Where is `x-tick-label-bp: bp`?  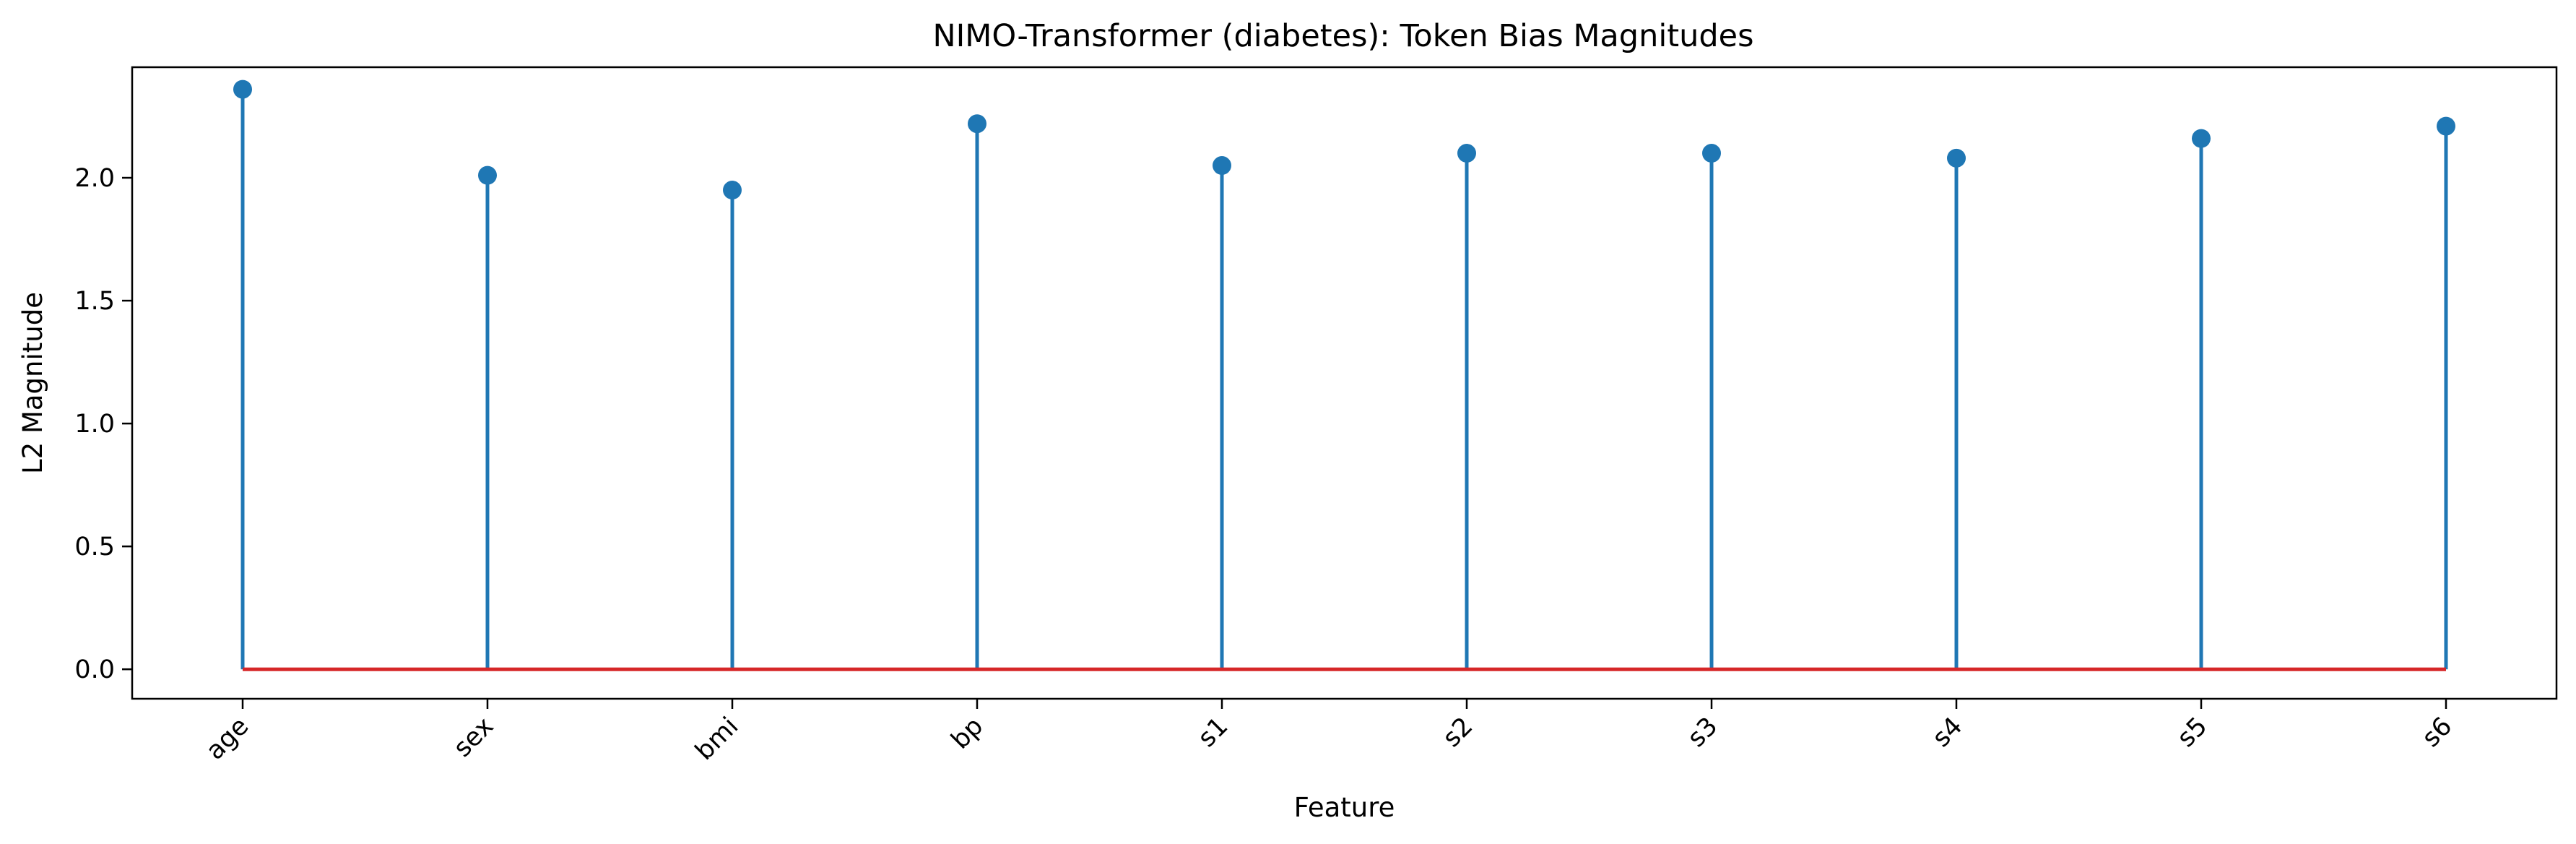
x-tick-label-bp: bp is located at coordinates (967, 734).